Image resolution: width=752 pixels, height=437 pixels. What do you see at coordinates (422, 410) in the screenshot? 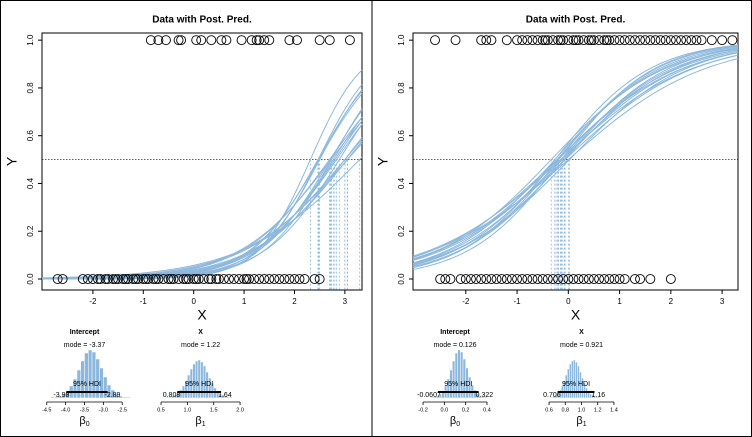
I see `x-tick-label: -0.2` at bounding box center [422, 410].